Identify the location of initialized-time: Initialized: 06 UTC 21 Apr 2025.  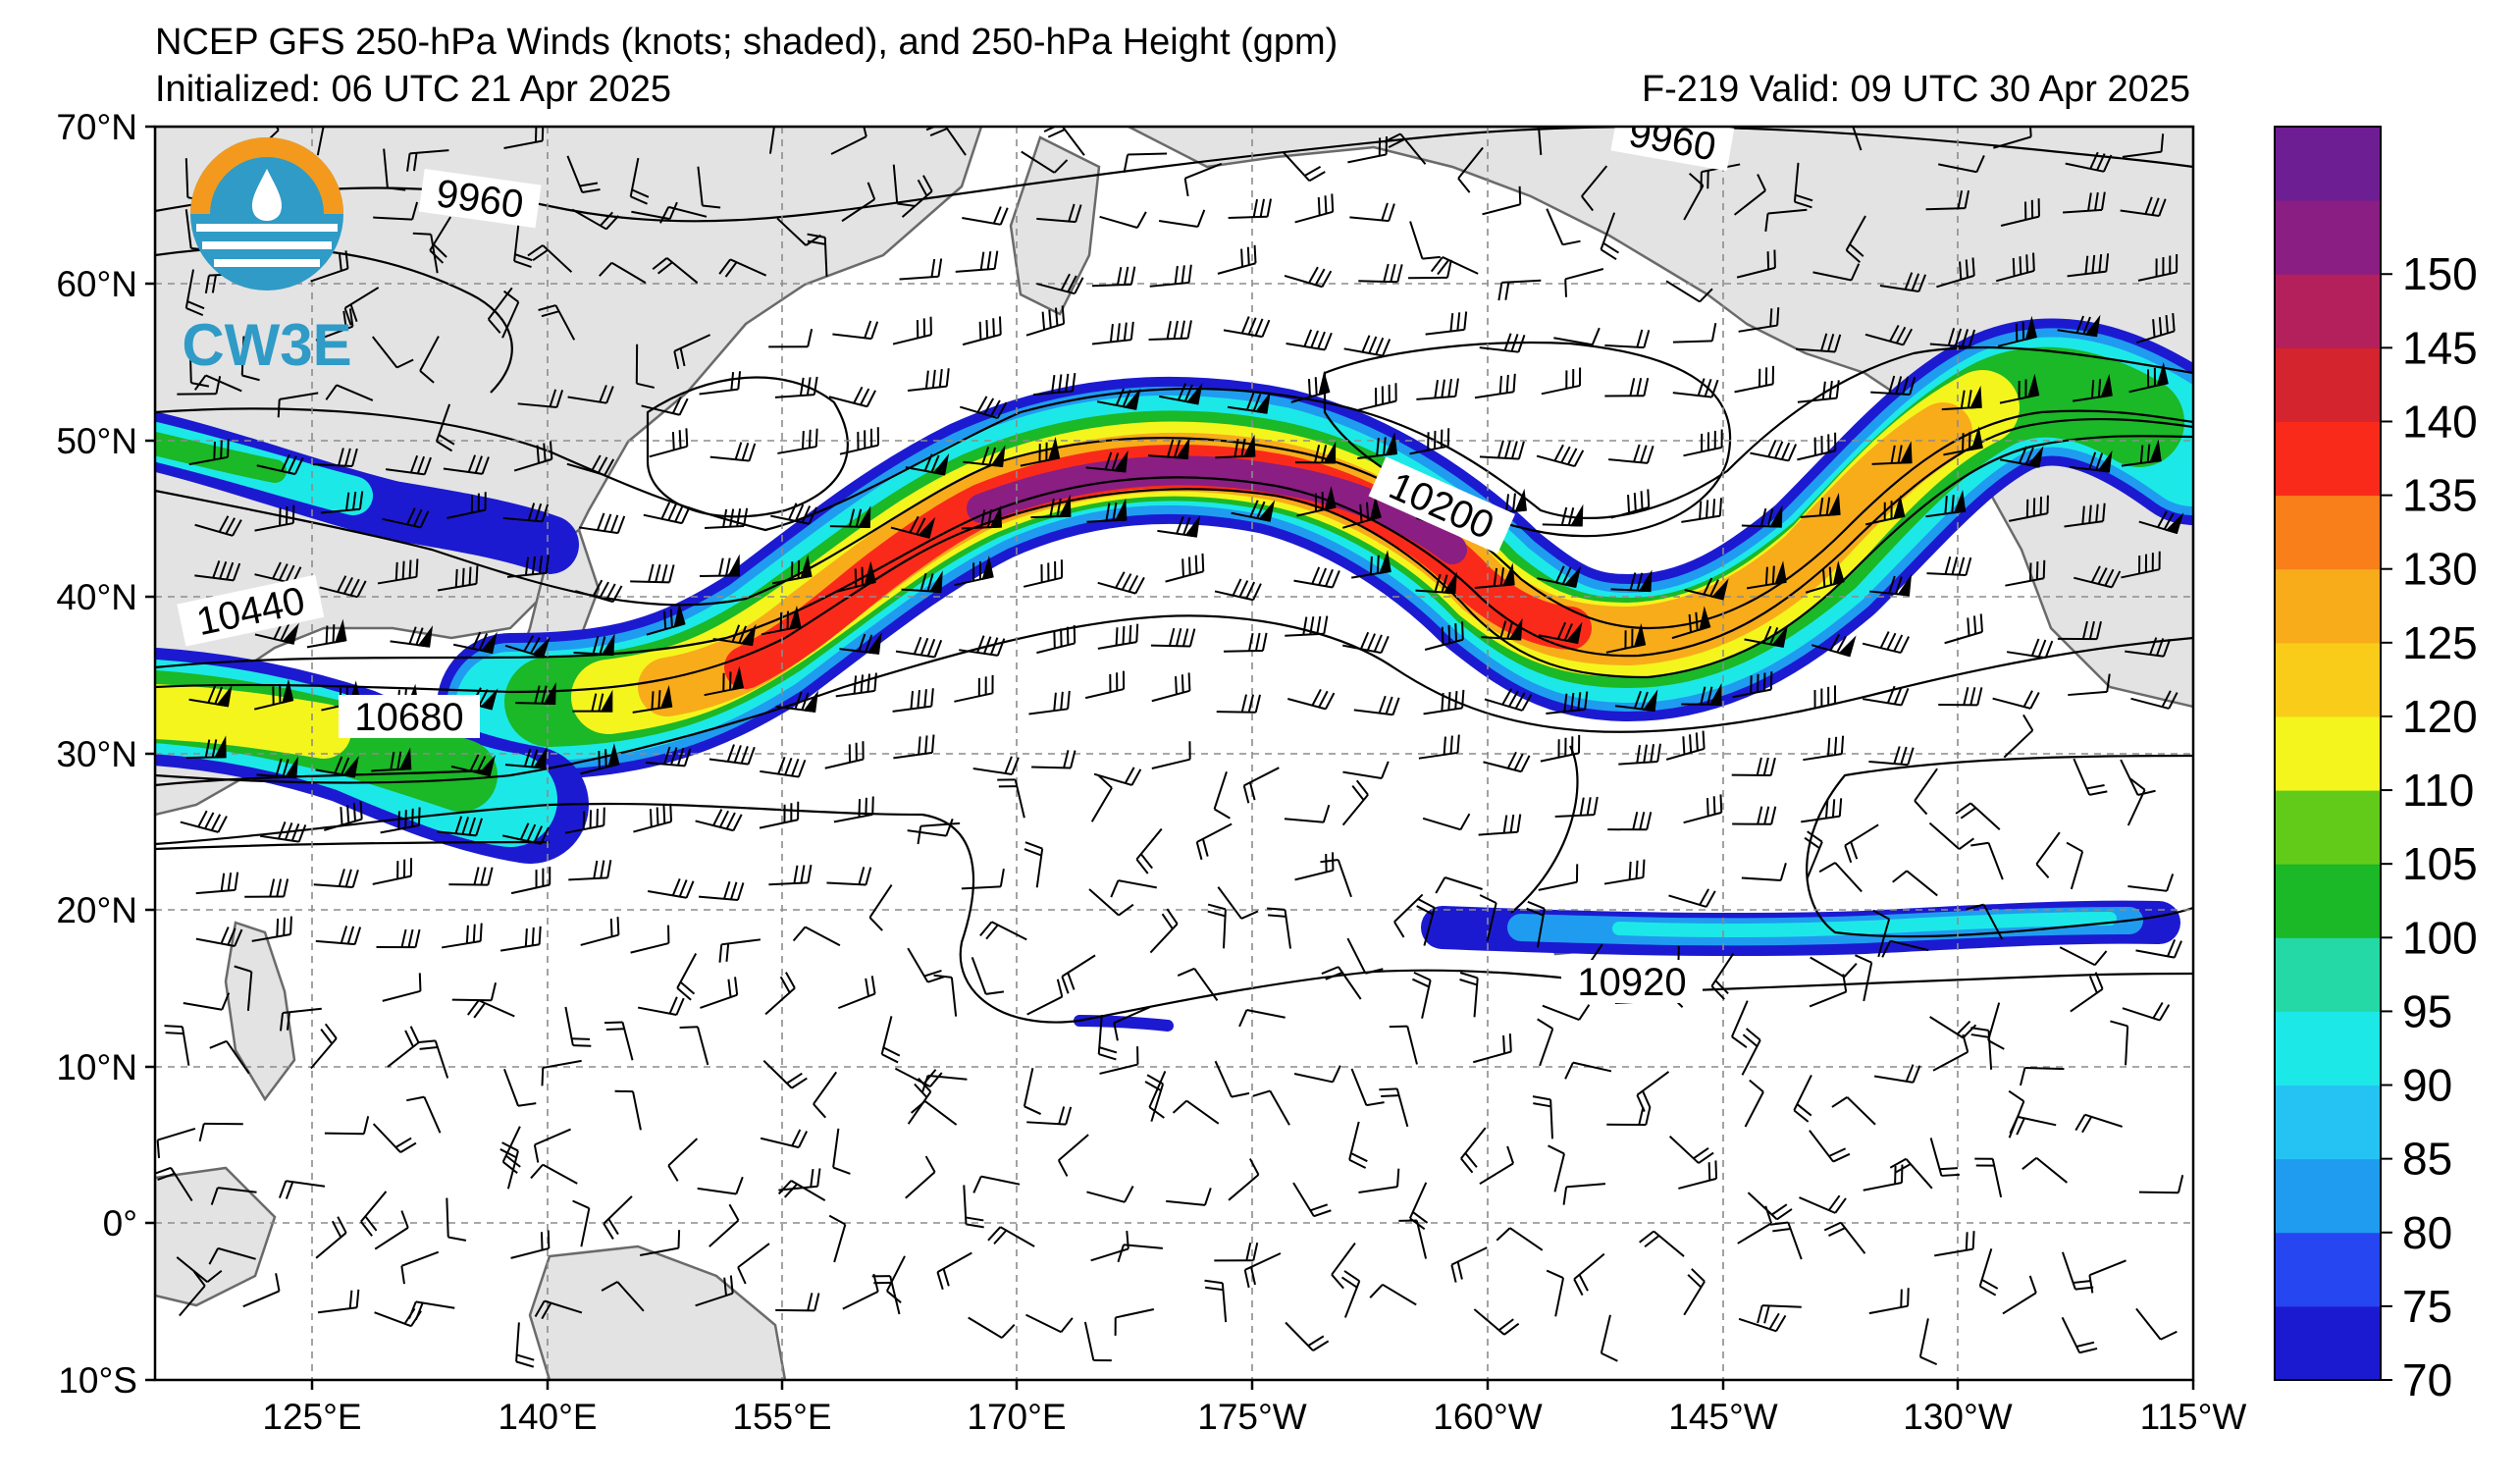
(413, 89).